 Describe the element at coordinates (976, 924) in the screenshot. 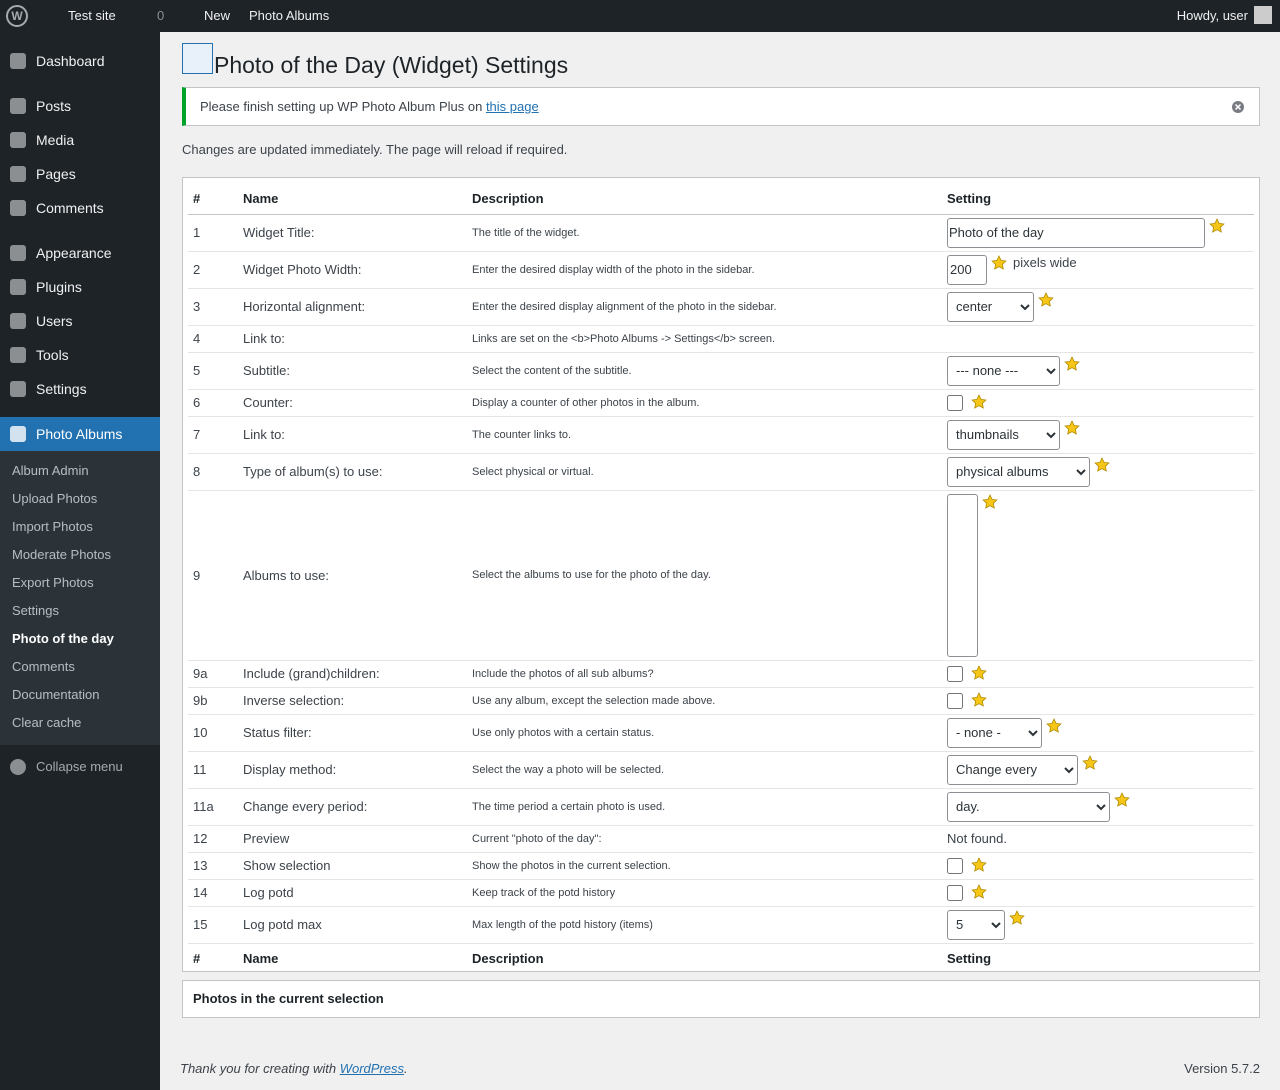

I see `select: 5` at that location.